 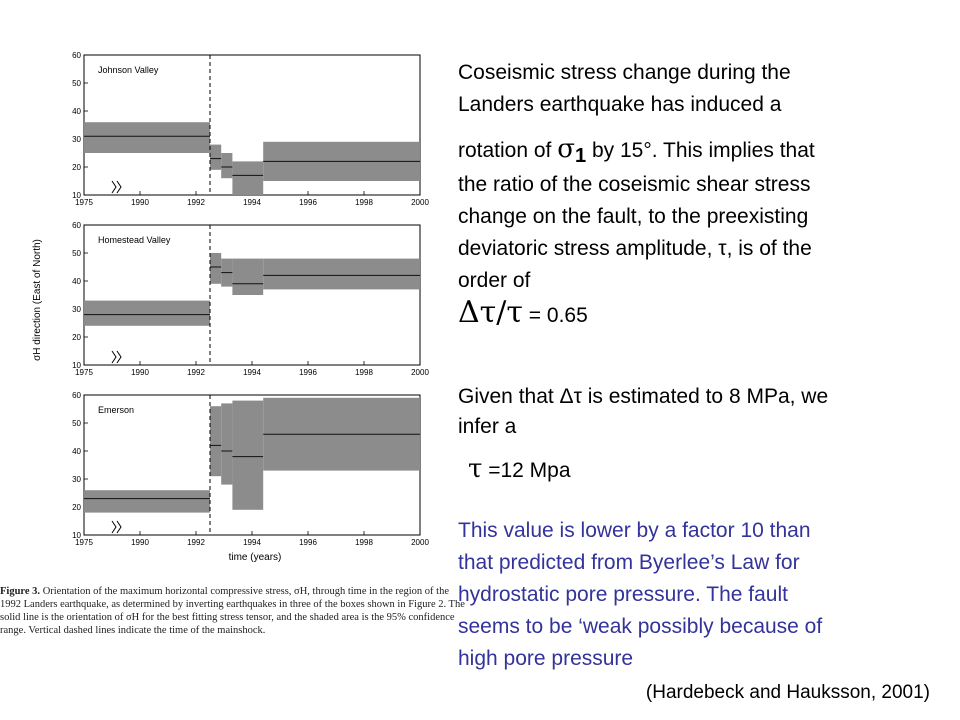 I want to click on para1-line3-b: by 15°. This implies that, so click(x=700, y=150).